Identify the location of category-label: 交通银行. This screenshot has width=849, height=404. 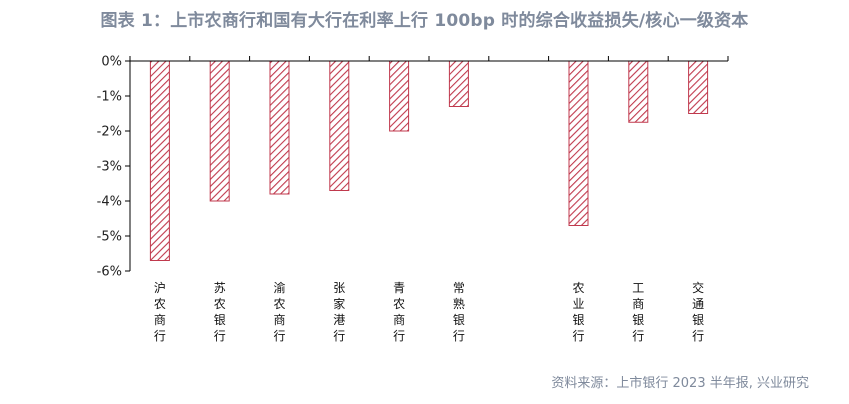
(698, 311).